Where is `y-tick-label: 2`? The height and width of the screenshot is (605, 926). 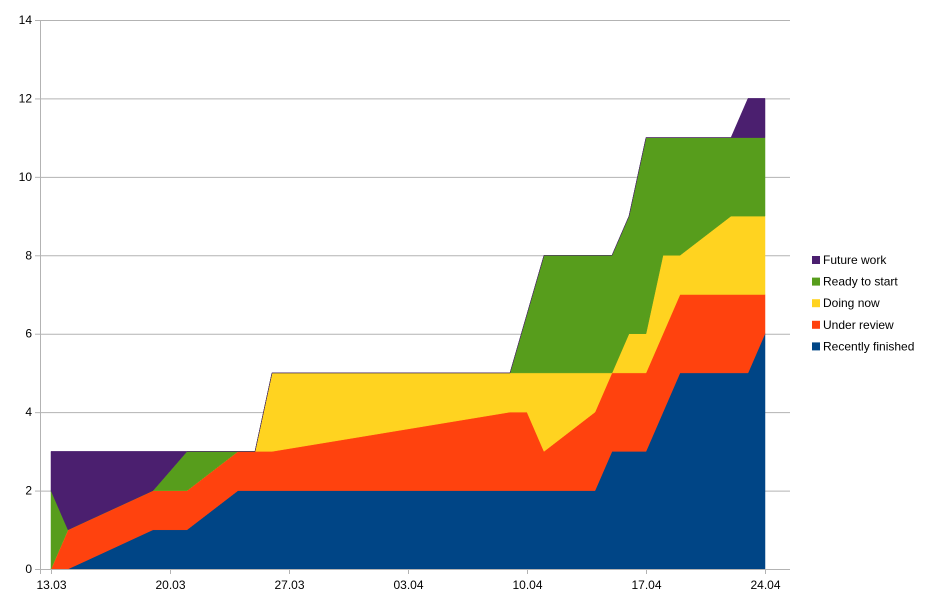 y-tick-label: 2 is located at coordinates (28, 491).